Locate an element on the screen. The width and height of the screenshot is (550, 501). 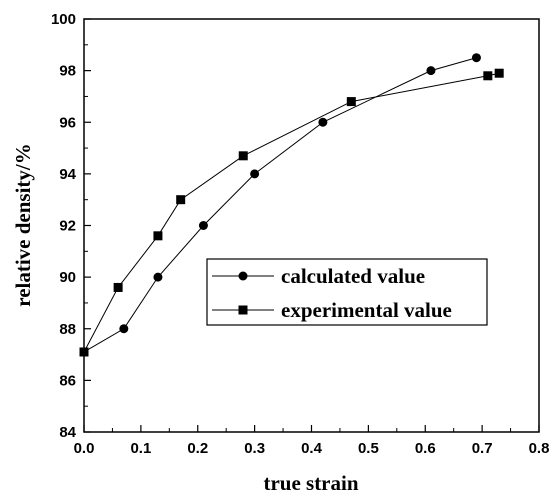
y-tick-label: 98 is located at coordinates (67, 71).